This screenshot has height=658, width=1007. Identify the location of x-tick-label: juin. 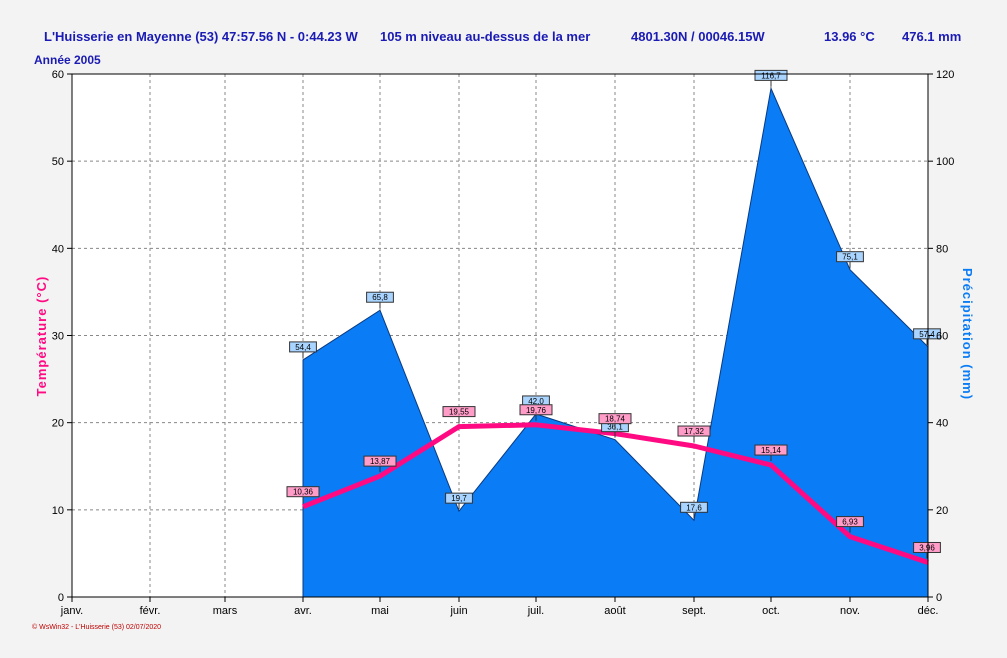
(458, 611).